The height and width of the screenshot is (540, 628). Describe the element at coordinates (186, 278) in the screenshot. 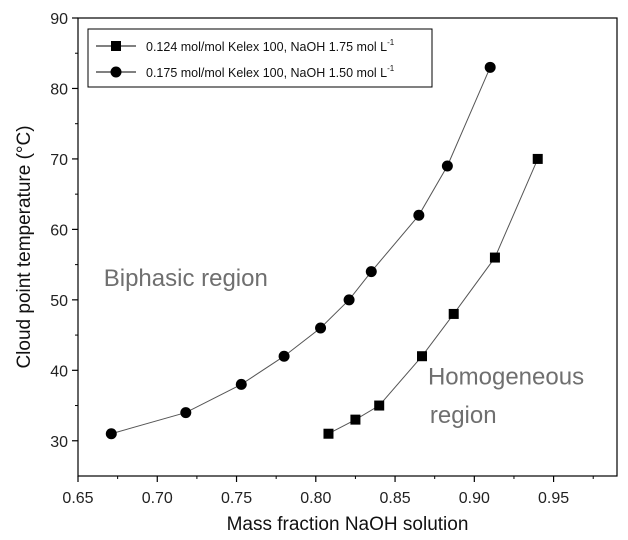

I see `region-annotation: Biphasic region` at that location.